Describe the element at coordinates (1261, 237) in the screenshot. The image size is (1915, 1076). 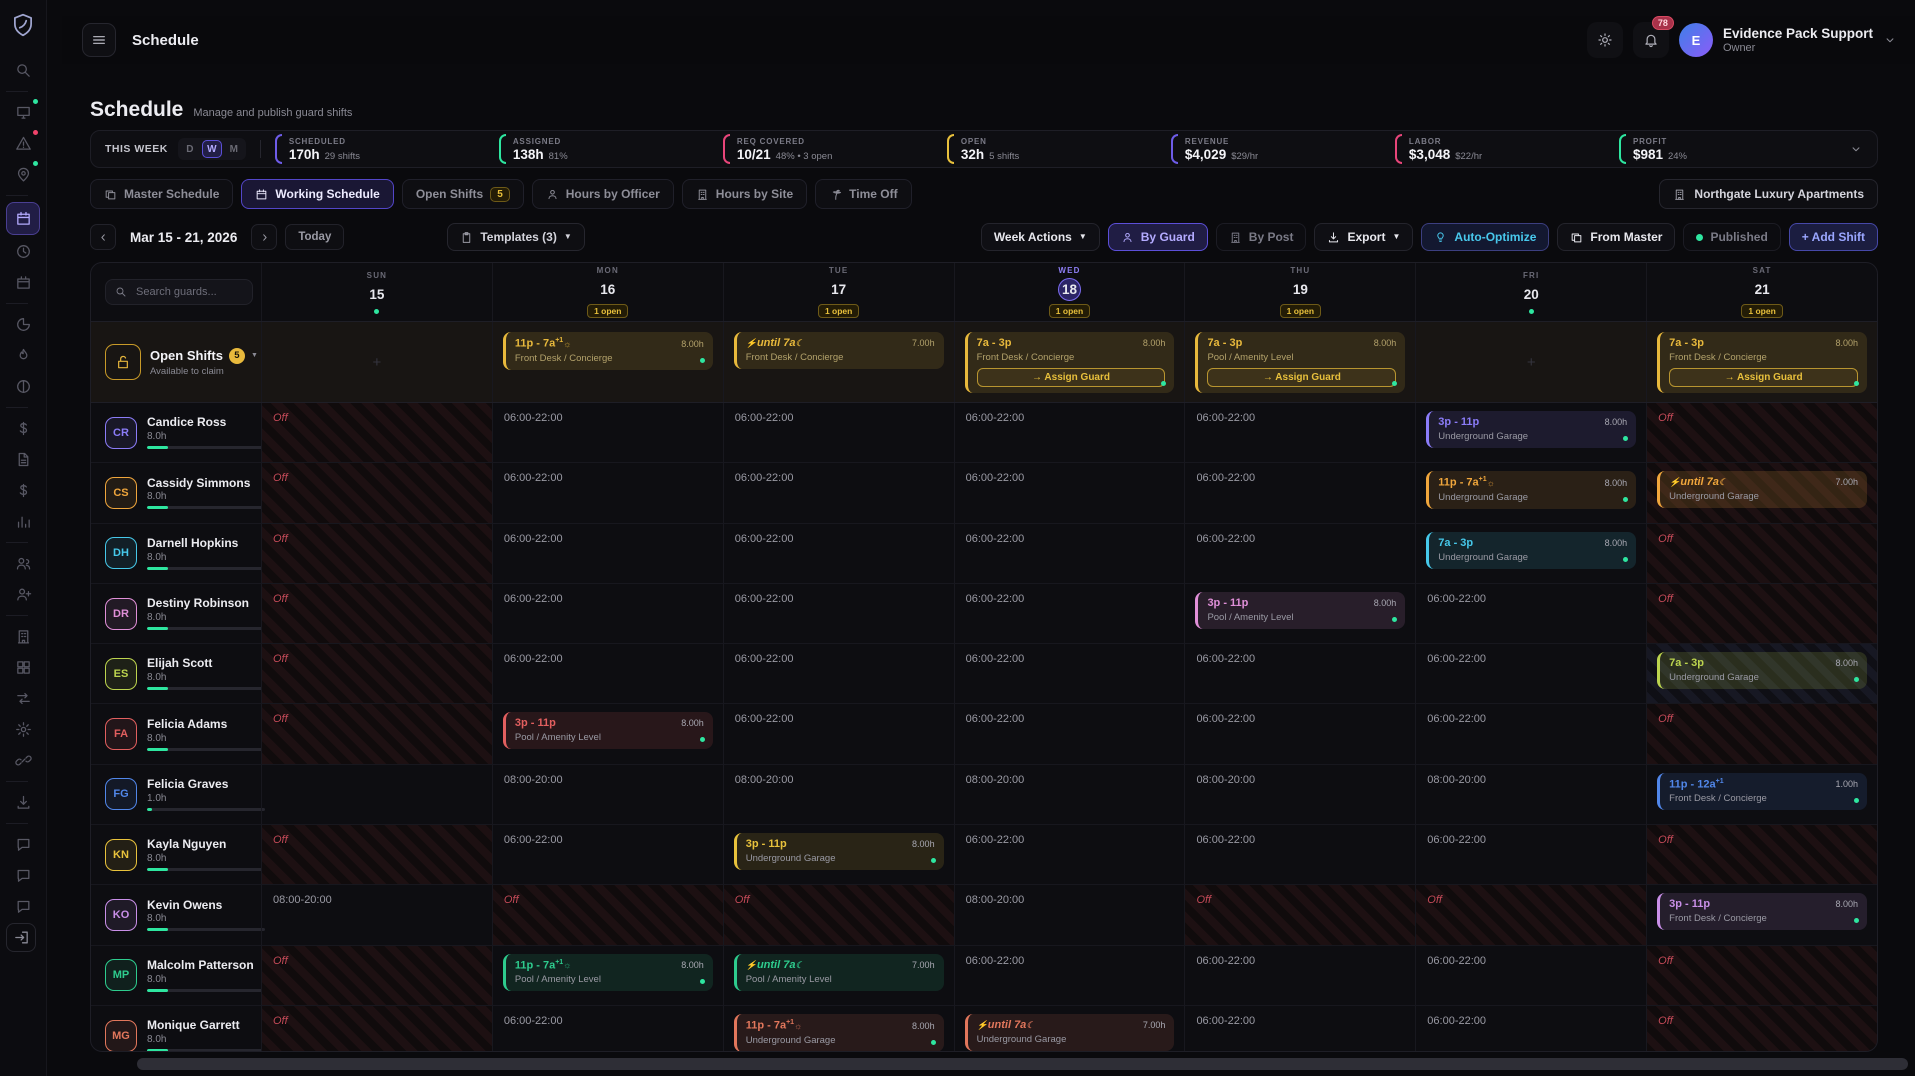
I see `by-post-button: By Post` at that location.